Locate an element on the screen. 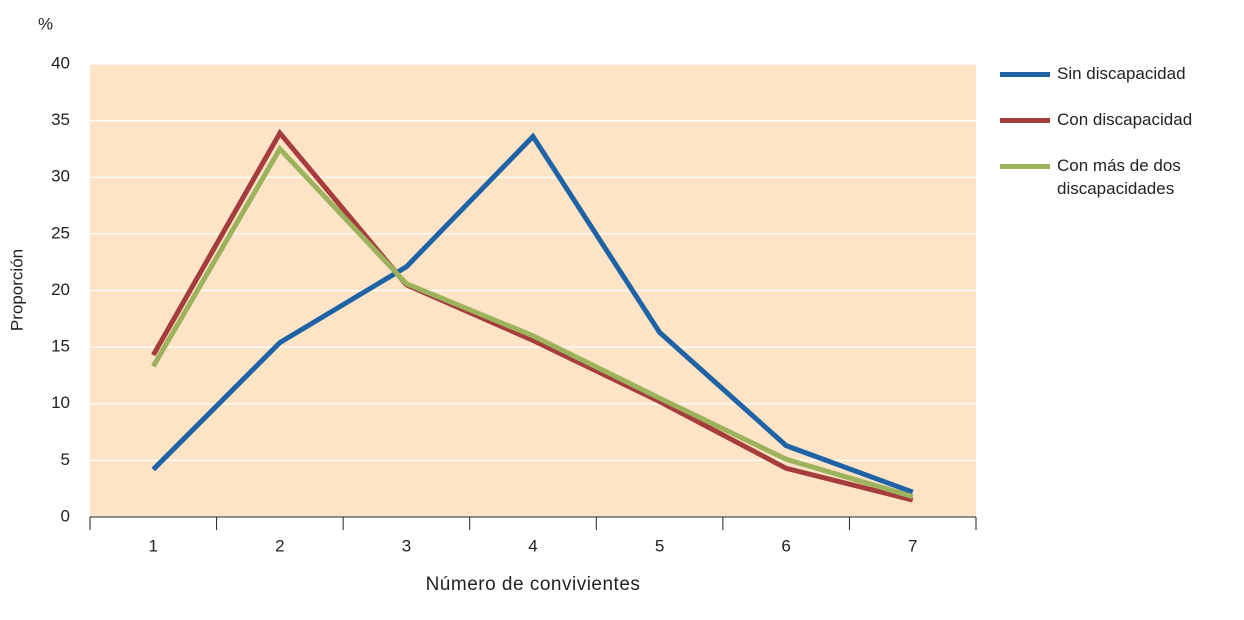 This screenshot has height=620, width=1244. y-tick-label: 35 is located at coordinates (60, 119).